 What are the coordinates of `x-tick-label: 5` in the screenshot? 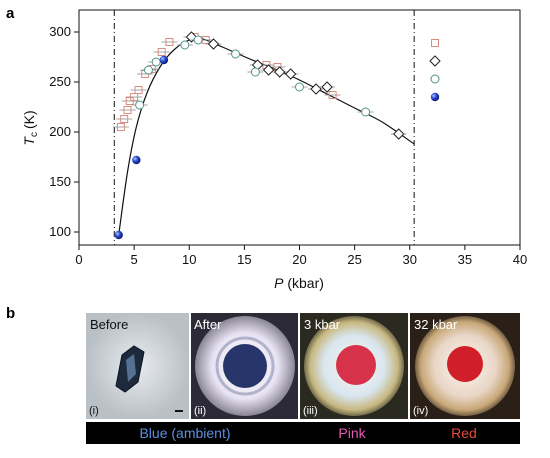 It's located at (134, 259).